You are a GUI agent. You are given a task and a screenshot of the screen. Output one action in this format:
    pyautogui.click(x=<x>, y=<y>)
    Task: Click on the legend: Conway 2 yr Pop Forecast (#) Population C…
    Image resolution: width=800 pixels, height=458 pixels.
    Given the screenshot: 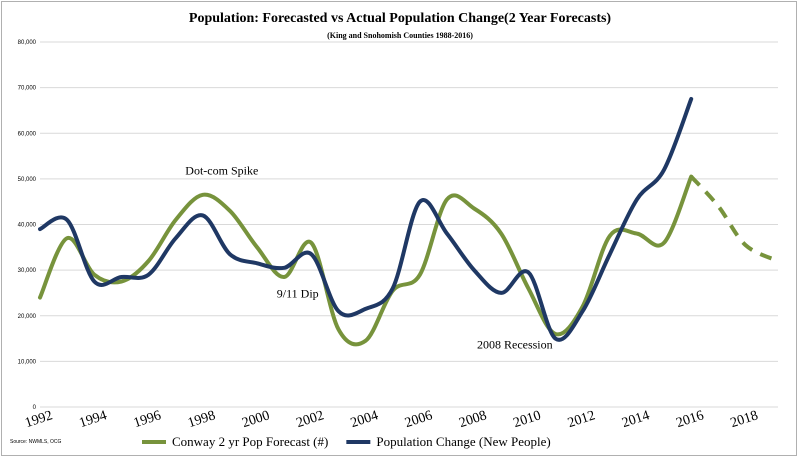 What is the action you would take?
    pyautogui.click(x=346, y=441)
    